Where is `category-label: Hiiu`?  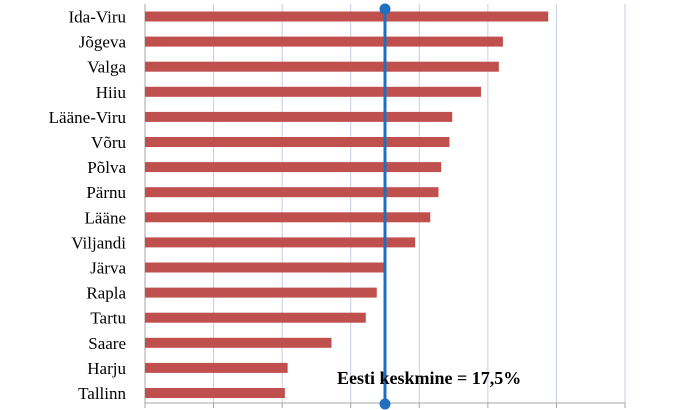 category-label: Hiiu is located at coordinates (111, 92).